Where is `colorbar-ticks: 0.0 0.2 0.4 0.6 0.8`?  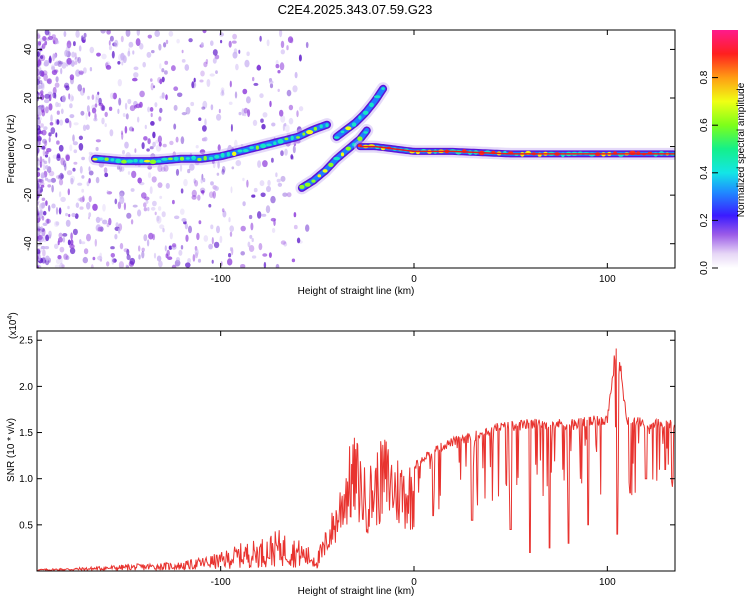
colorbar-ticks: 0.0 0.2 0.4 0.6 0.8 is located at coordinates (708, 172).